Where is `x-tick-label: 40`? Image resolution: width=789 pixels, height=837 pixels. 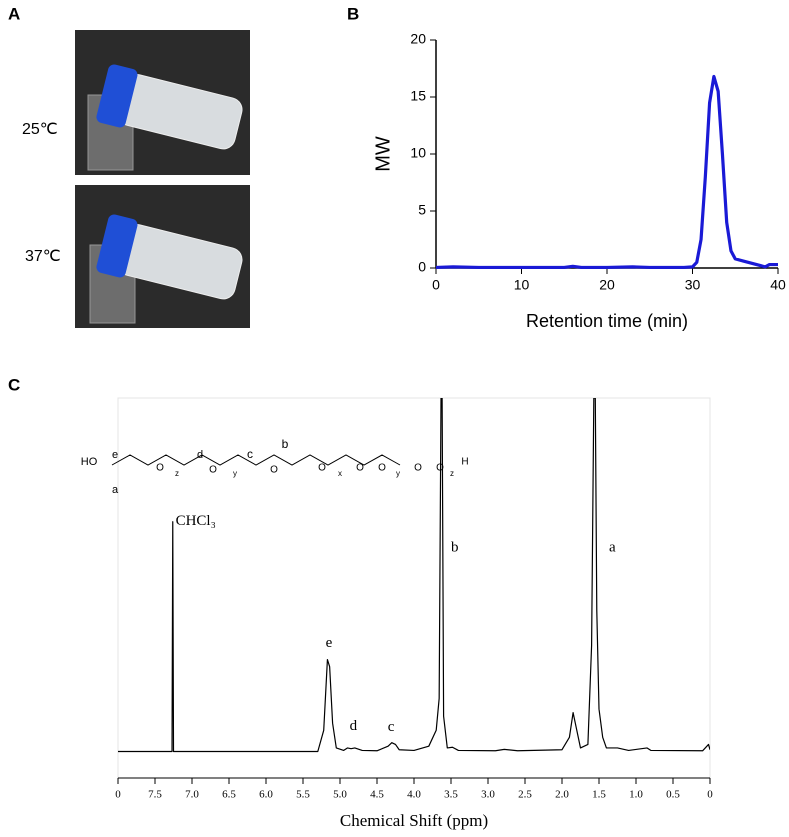 x-tick-label: 40 is located at coordinates (778, 285).